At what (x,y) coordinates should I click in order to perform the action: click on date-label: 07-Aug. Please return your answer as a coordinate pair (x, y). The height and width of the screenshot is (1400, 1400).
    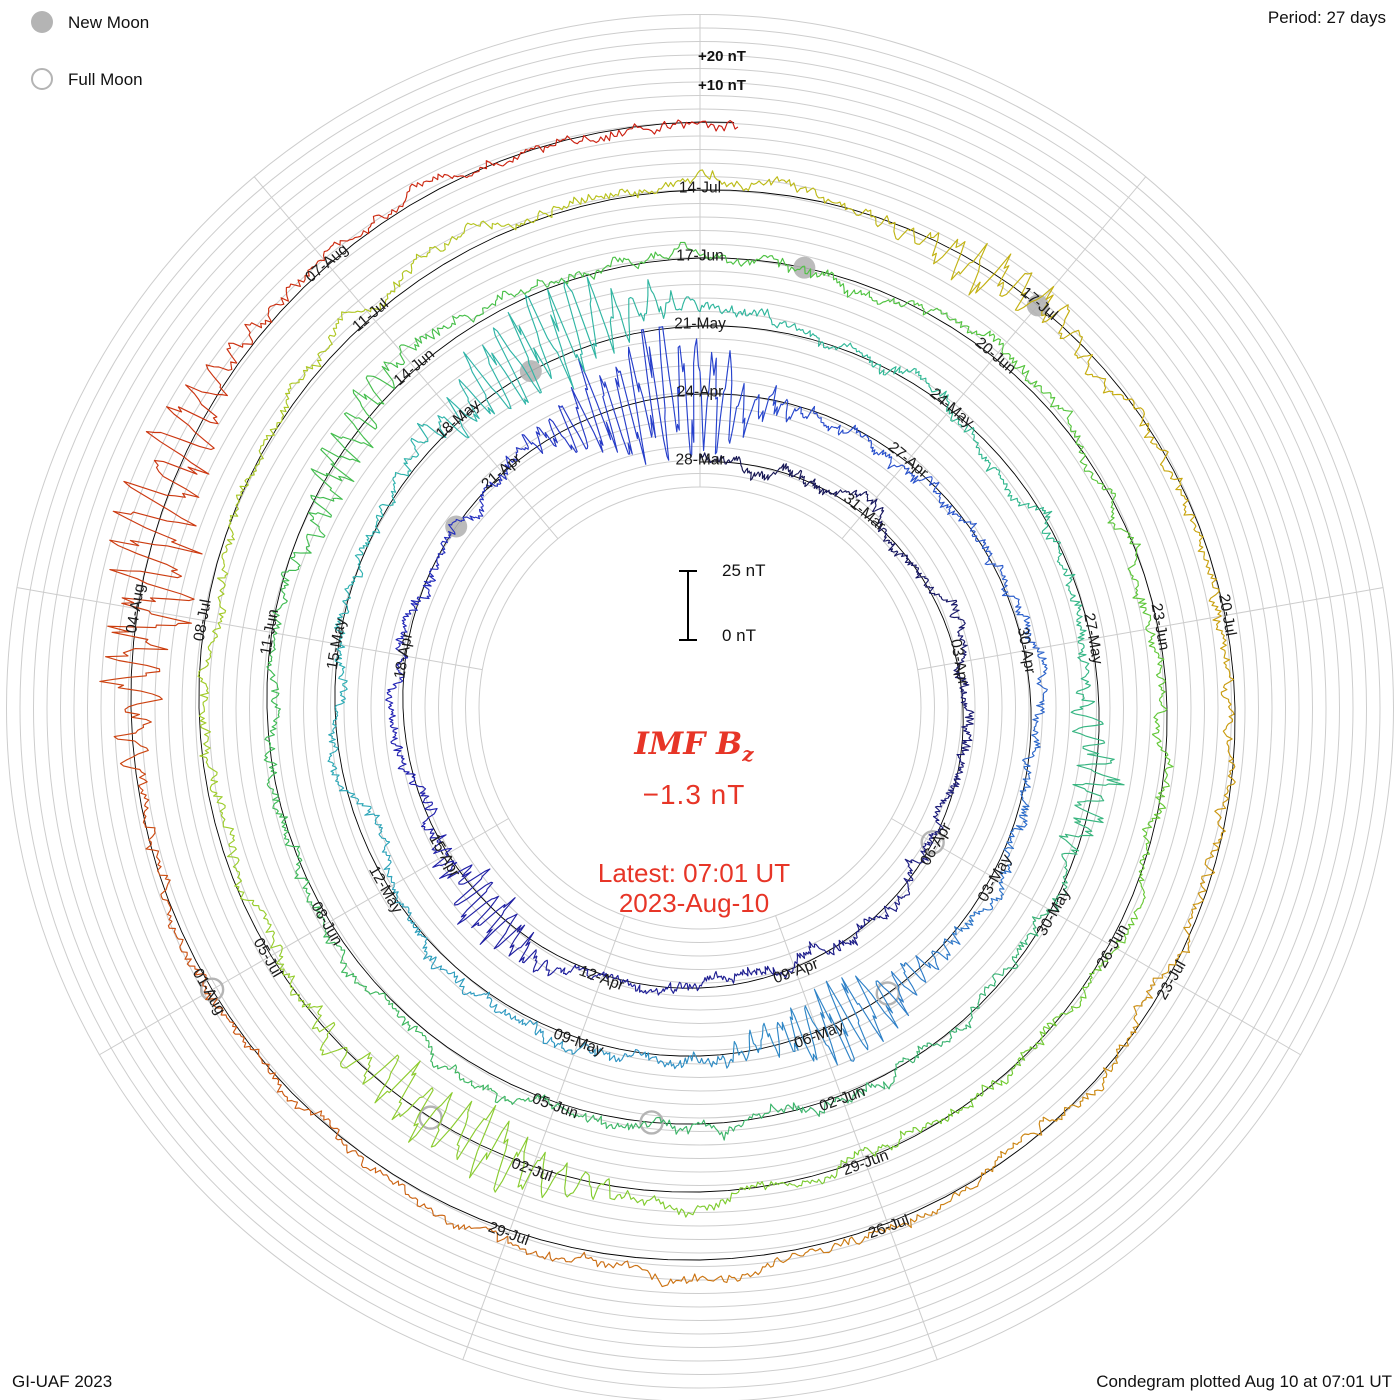
    Looking at the image, I should click on (326, 263).